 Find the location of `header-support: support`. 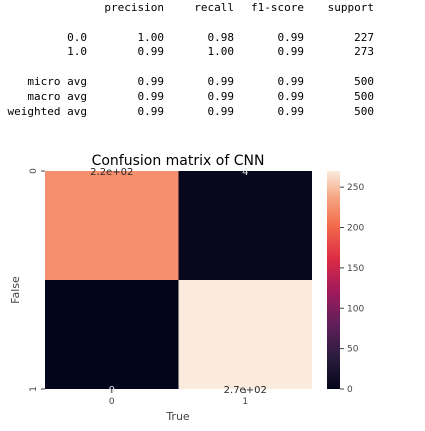

header-support: support is located at coordinates (350, 7).